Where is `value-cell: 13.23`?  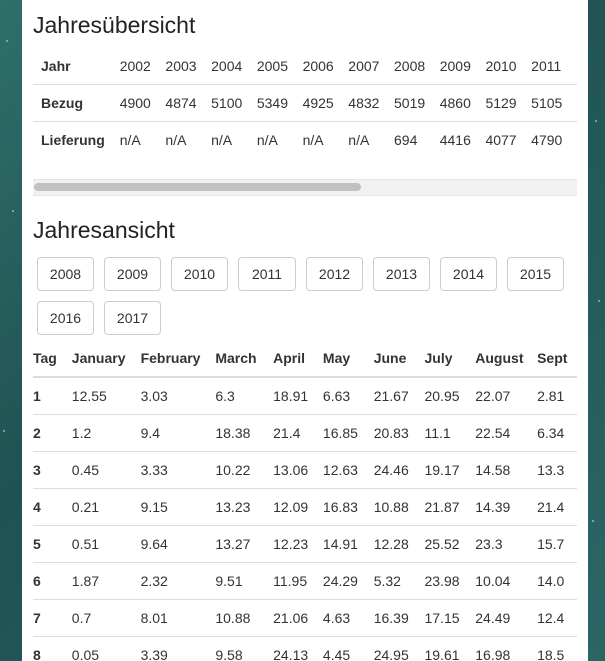
value-cell: 13.23 is located at coordinates (244, 507).